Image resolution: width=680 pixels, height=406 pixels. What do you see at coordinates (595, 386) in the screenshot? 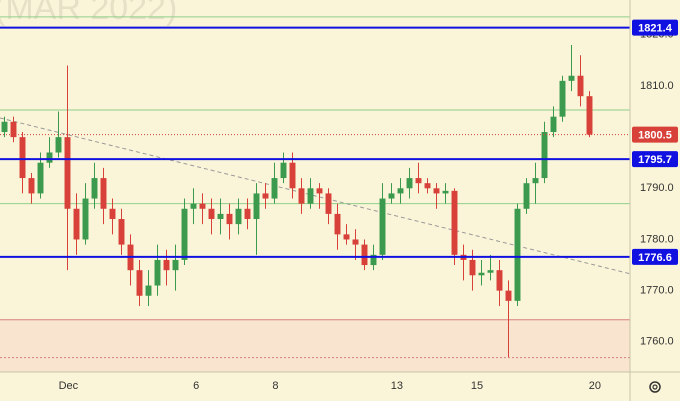
I see `x-tick-label: 20` at bounding box center [595, 386].